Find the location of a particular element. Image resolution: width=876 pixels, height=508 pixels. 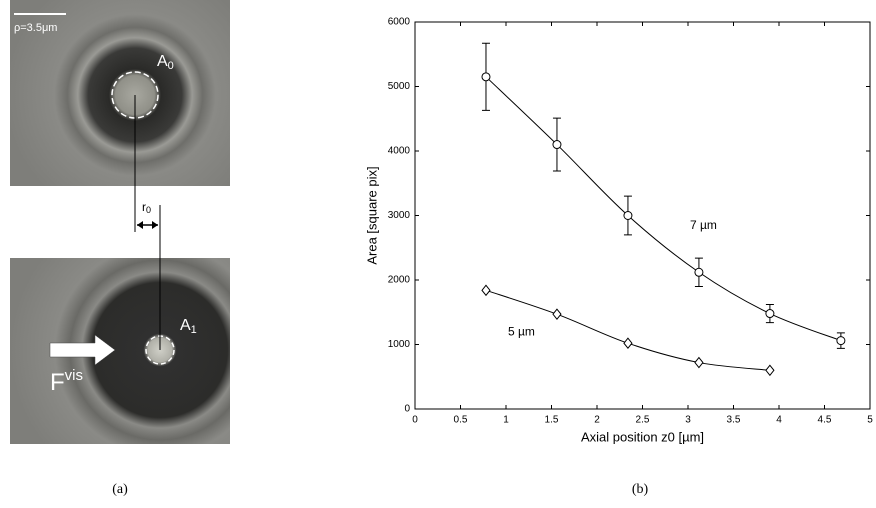

force-arrow is located at coordinates (82, 350).